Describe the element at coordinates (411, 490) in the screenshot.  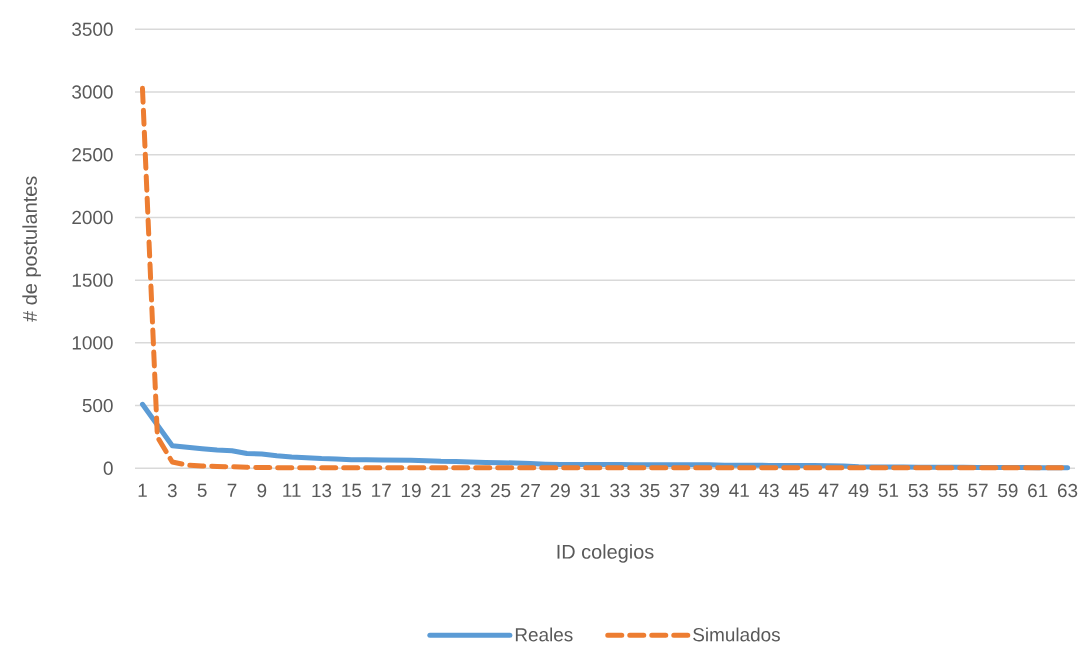
I see `x-tick-label: 19` at that location.